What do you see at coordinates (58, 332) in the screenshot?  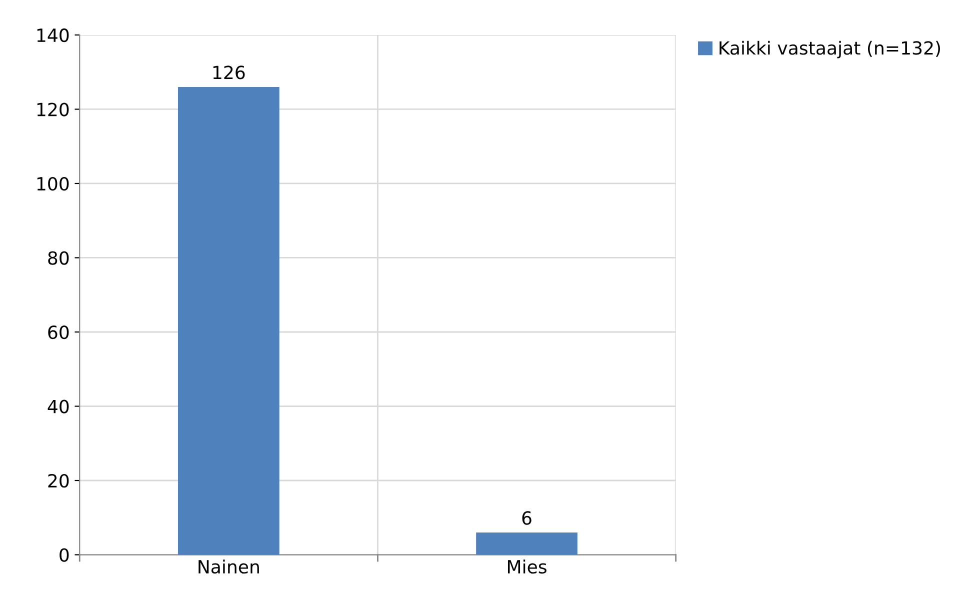 I see `y-tick-label: 60` at bounding box center [58, 332].